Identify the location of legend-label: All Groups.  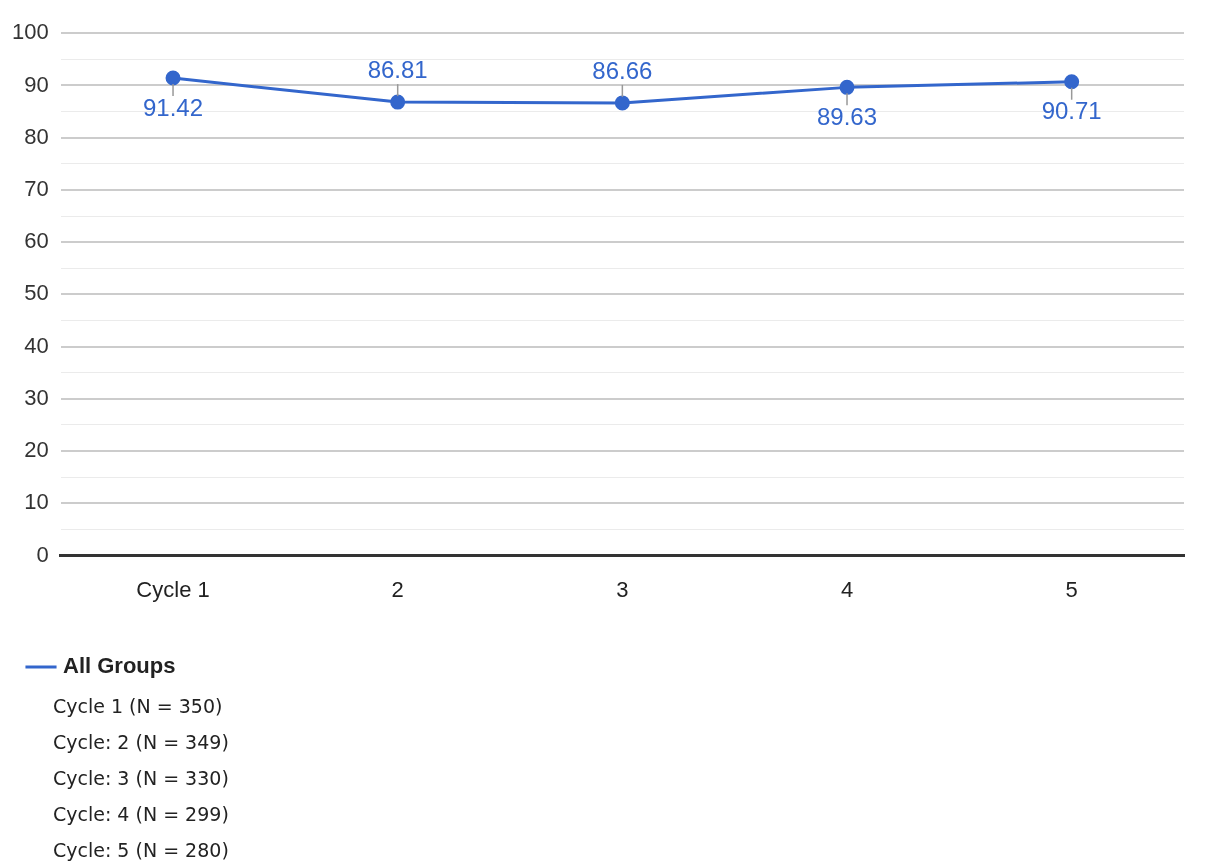
(119, 666).